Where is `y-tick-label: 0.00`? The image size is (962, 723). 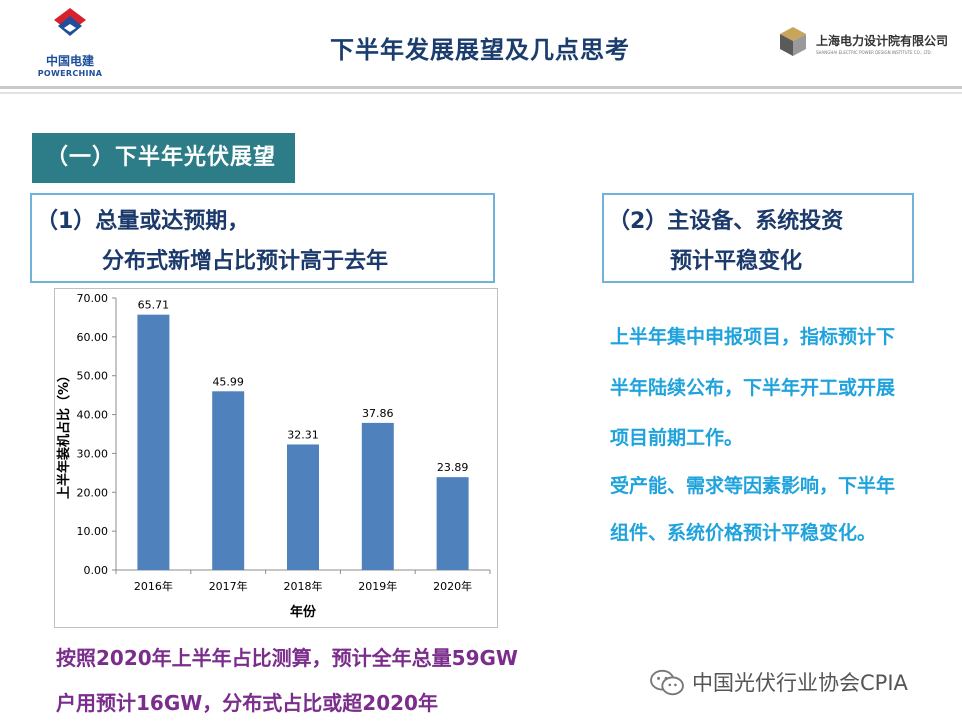 y-tick-label: 0.00 is located at coordinates (96, 570).